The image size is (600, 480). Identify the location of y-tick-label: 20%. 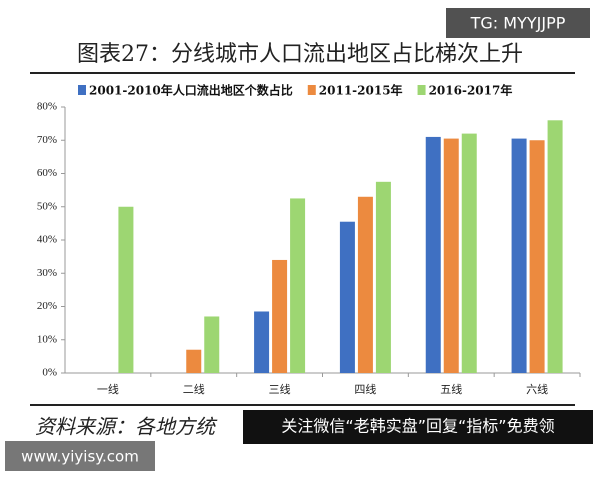
(47, 306).